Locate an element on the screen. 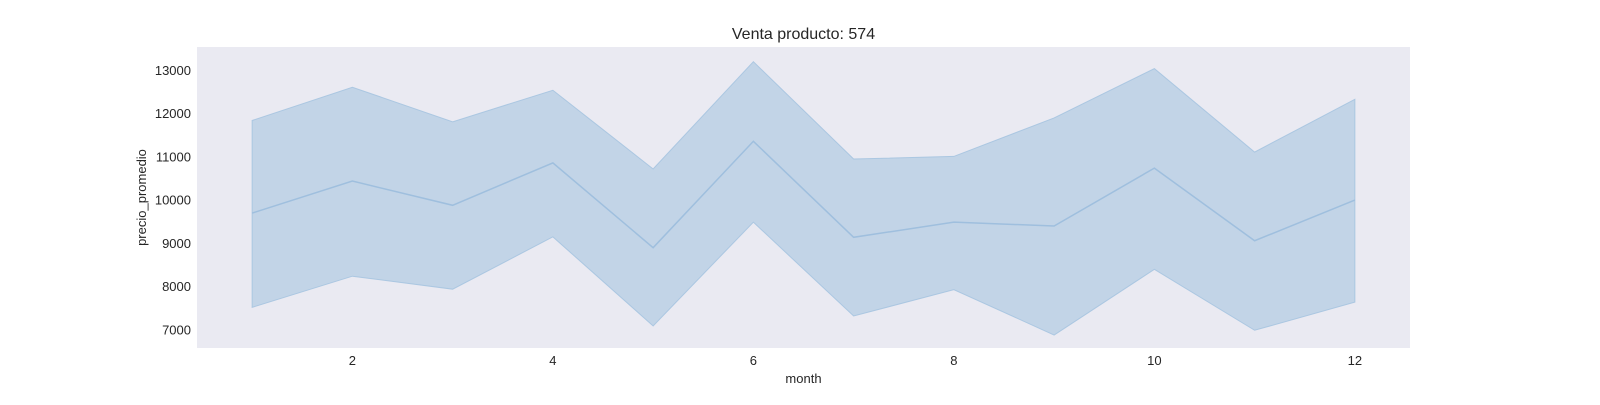  x-tick-label: 2 is located at coordinates (352, 360).